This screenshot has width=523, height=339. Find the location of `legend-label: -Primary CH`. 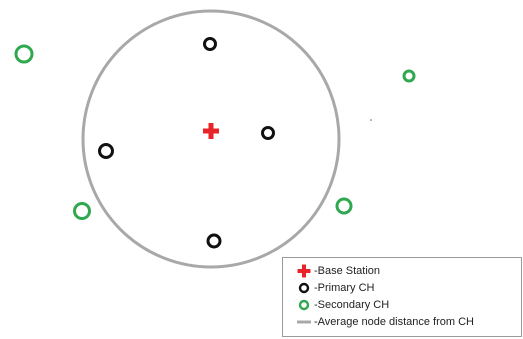

legend-label: -Primary CH is located at coordinates (344, 288).